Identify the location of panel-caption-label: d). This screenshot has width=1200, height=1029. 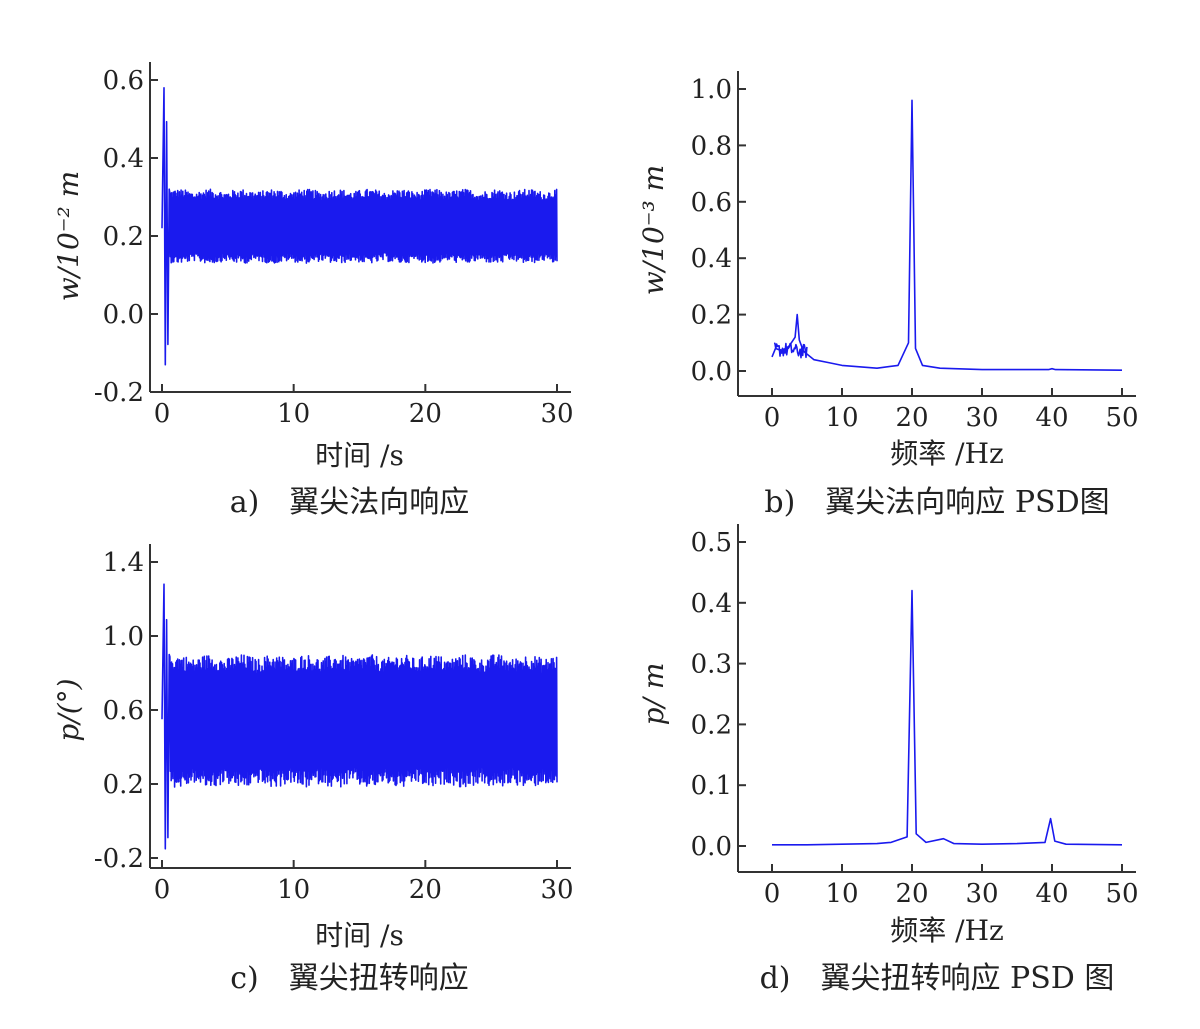
(775, 978).